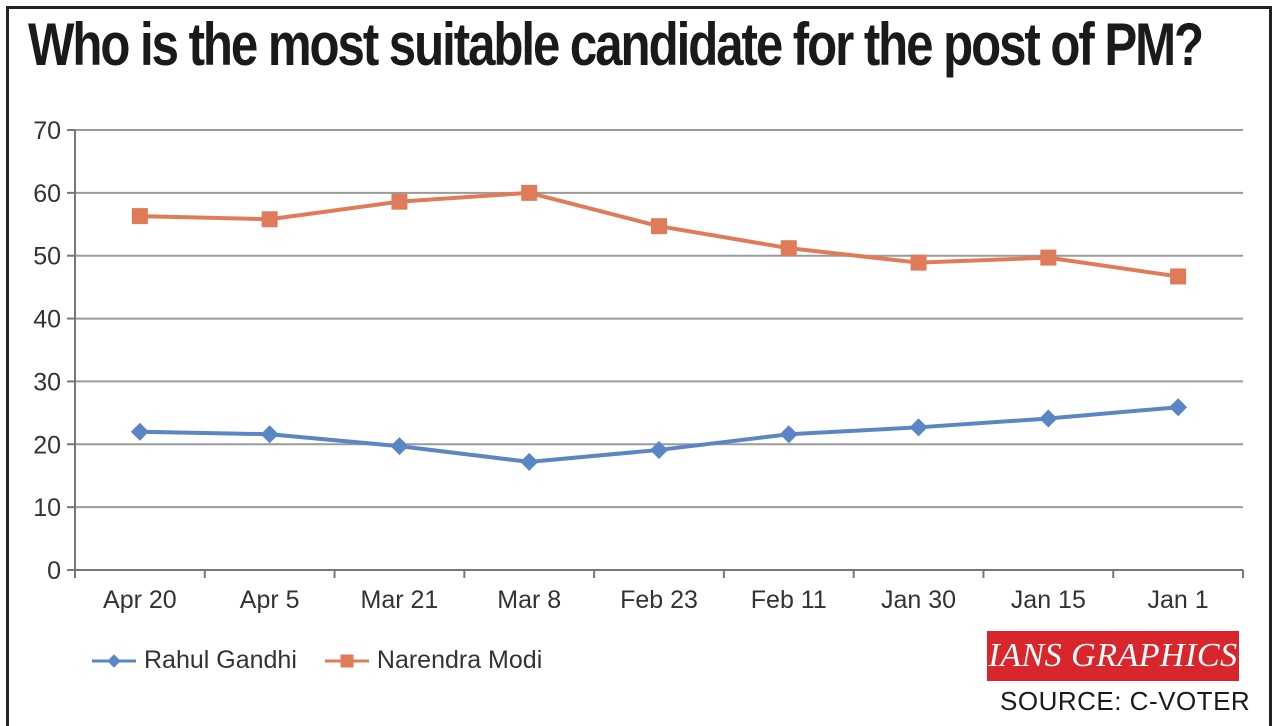 The image size is (1280, 726). Describe the element at coordinates (459, 660) in the screenshot. I see `legend-label-narendra-modi: Narendra Modi` at that location.